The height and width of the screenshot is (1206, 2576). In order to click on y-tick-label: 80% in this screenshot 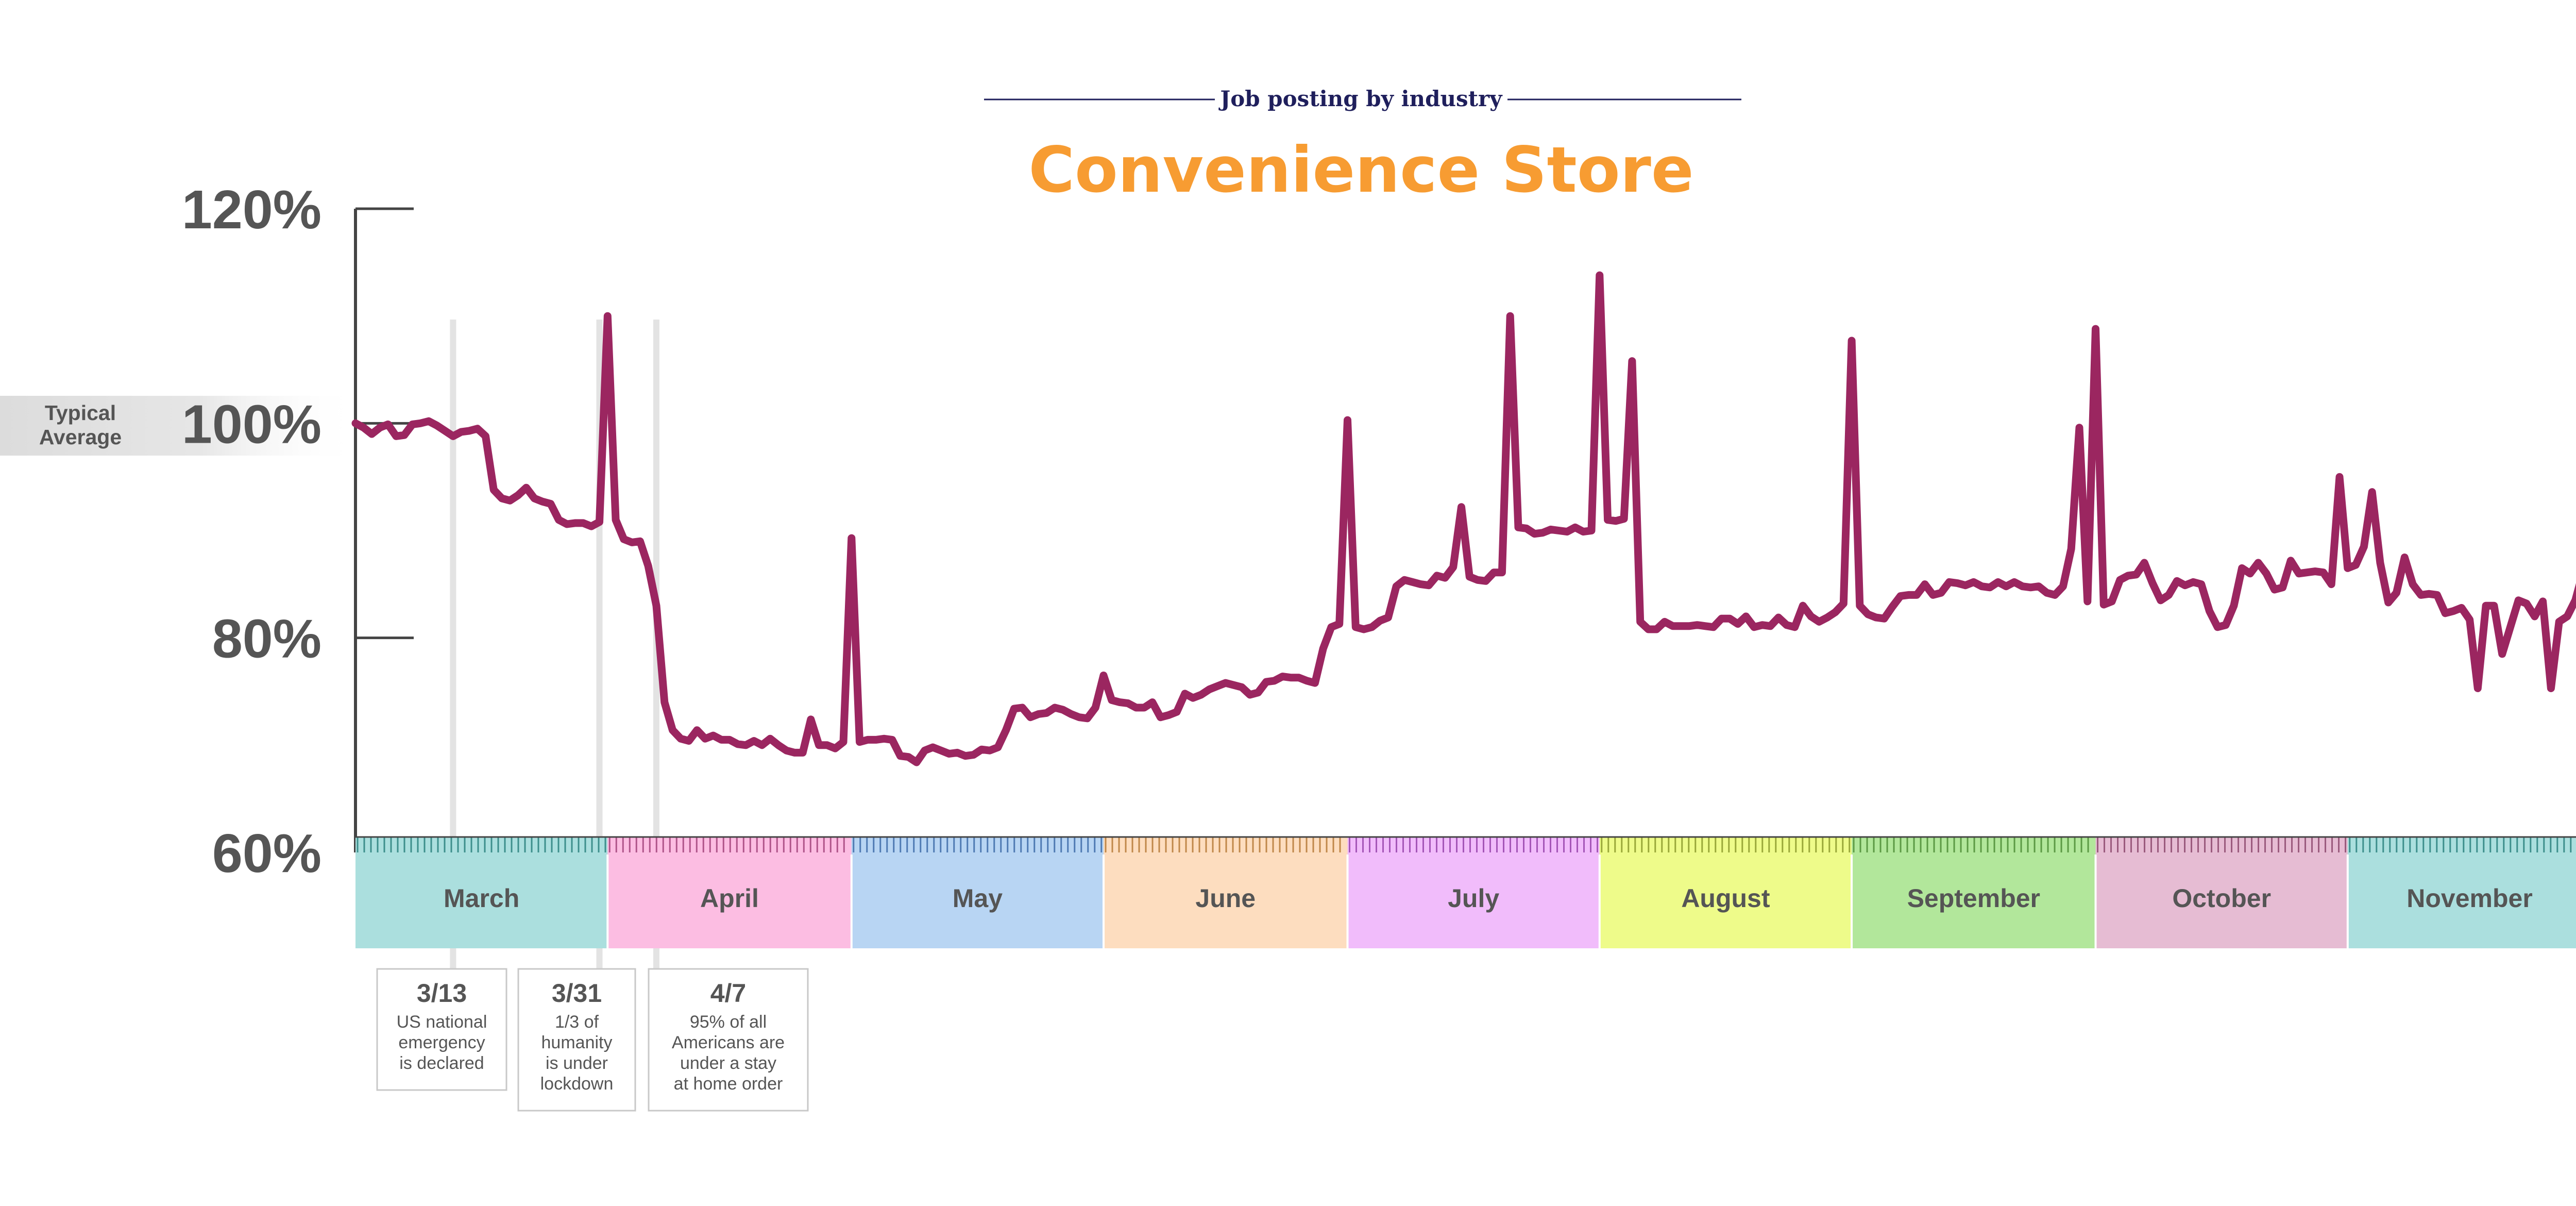, I will do `click(266, 639)`.